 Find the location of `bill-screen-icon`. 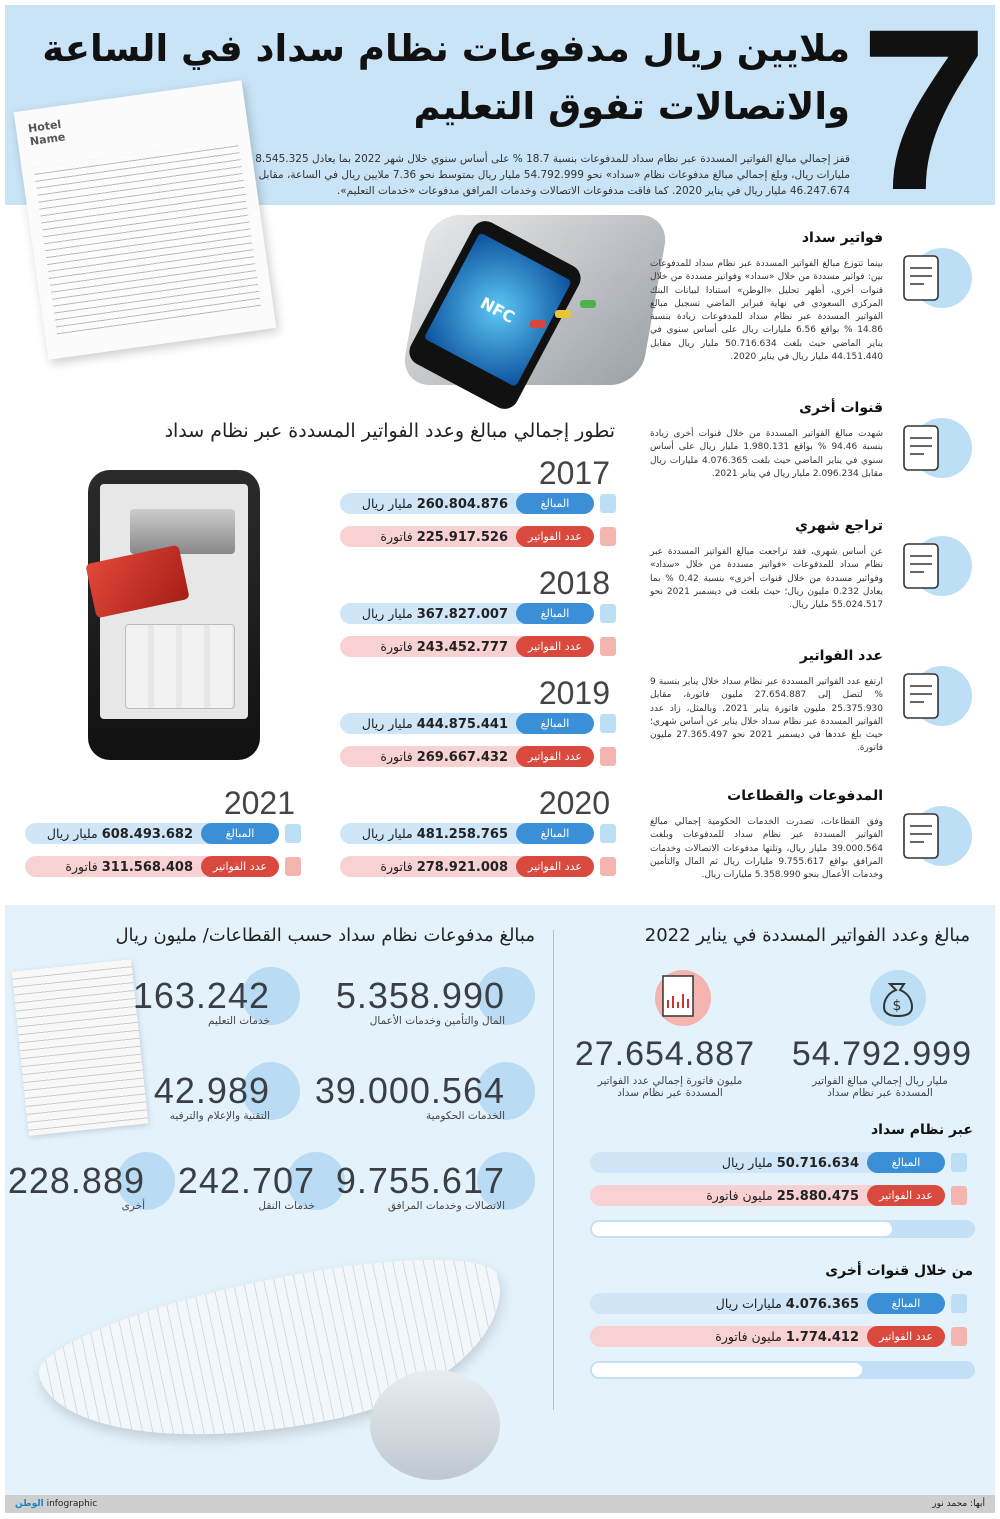

bill-screen-icon is located at coordinates (937, 278).